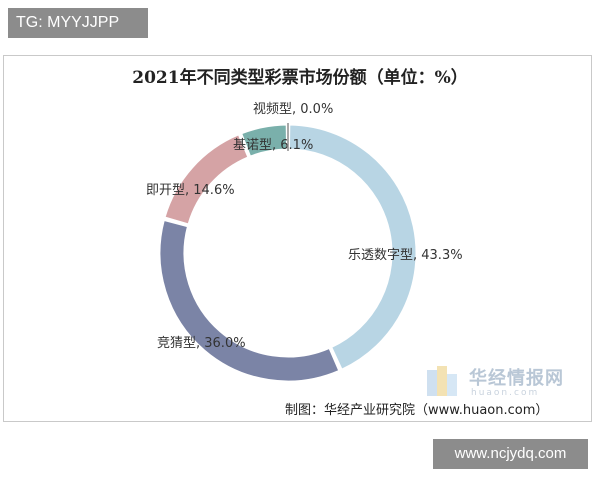 Image resolution: width=600 pixels, height=480 pixels. I want to click on slice-label: 基诺型, 6.1%, so click(273, 145).